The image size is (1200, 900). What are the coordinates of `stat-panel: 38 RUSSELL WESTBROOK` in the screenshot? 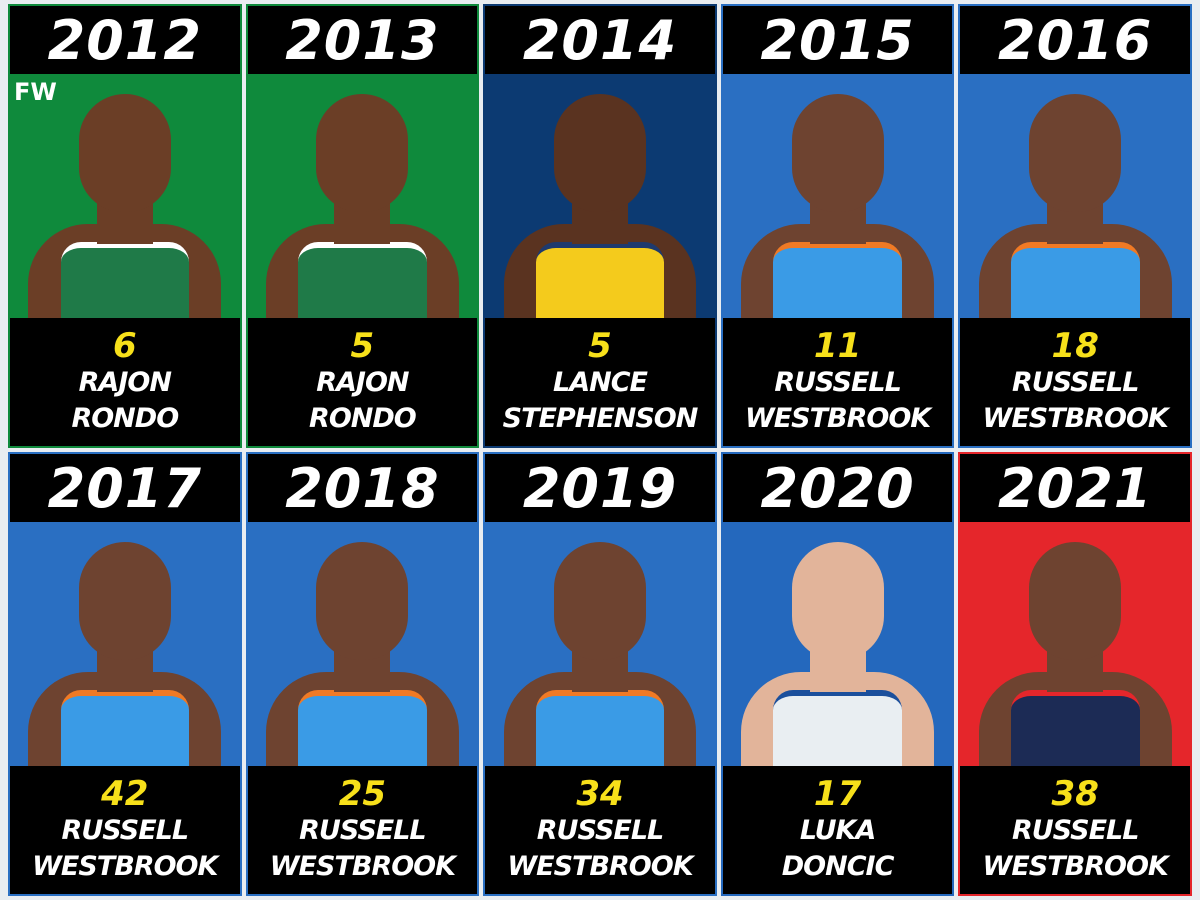 It's located at (1075, 830).